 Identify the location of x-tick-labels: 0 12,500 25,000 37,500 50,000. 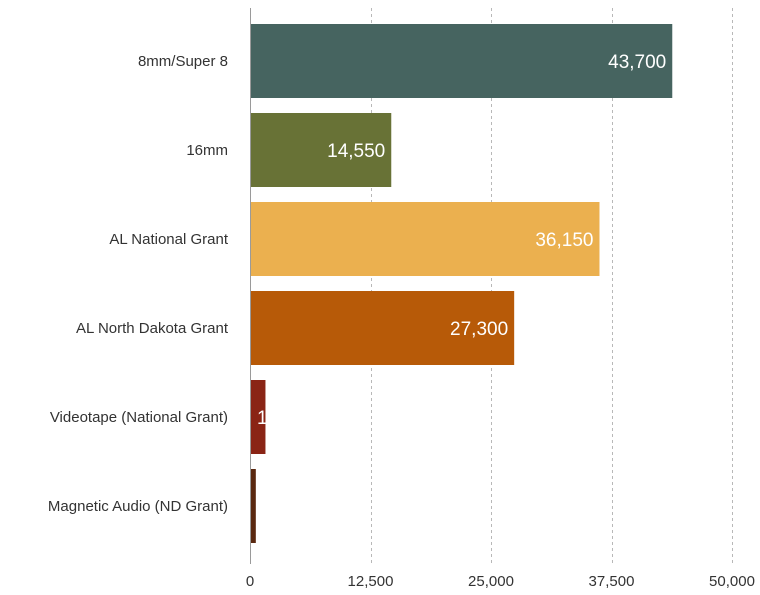
(500, 581).